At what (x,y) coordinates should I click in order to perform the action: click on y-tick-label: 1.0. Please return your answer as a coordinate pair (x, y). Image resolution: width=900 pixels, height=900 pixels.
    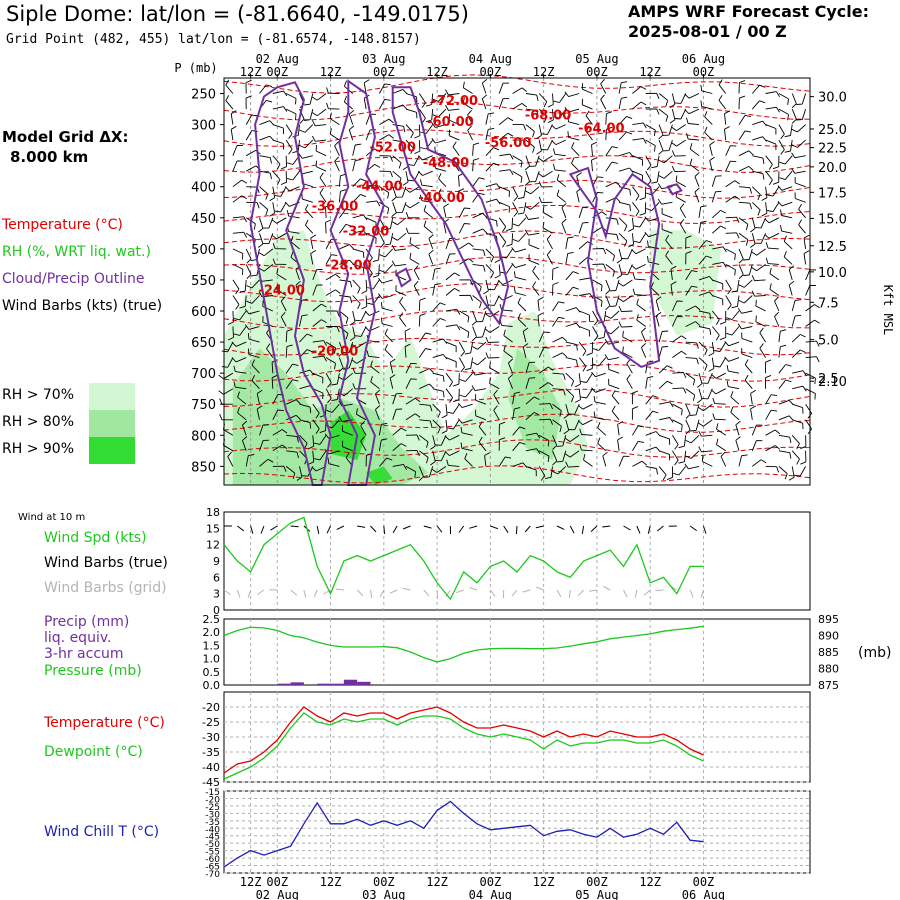
    Looking at the image, I should click on (212, 659).